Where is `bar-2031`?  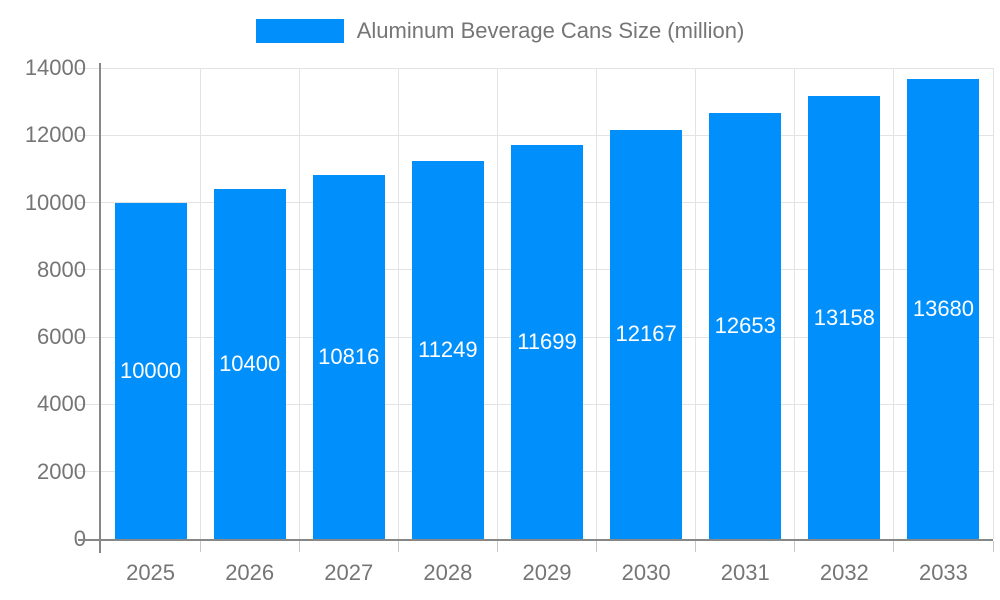
bar-2031 is located at coordinates (745, 326).